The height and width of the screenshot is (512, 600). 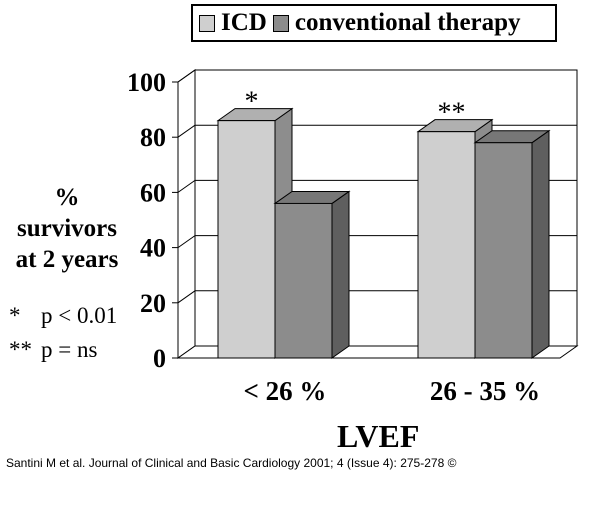 What do you see at coordinates (207, 23) in the screenshot?
I see `legend-swatch-icd` at bounding box center [207, 23].